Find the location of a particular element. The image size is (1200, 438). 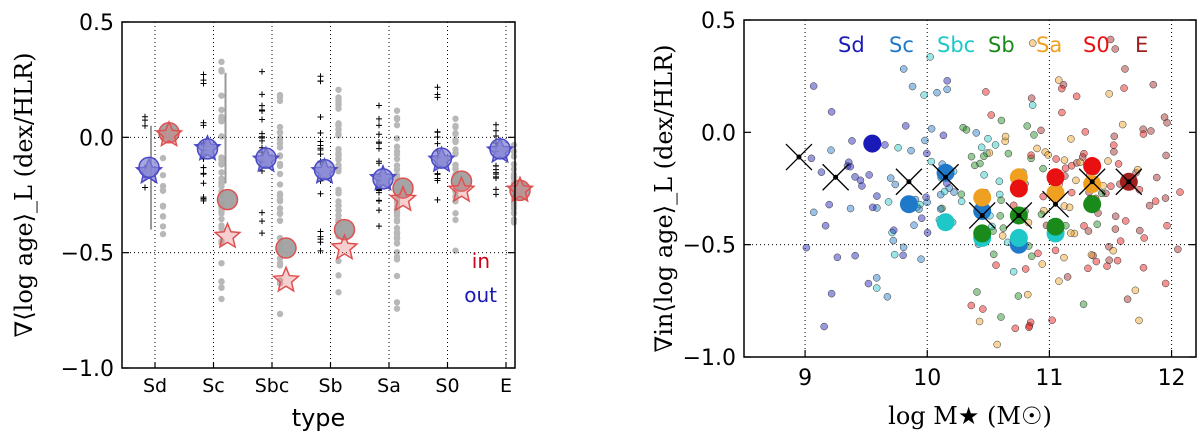

circle-marker is located at coordinates (266, 158).